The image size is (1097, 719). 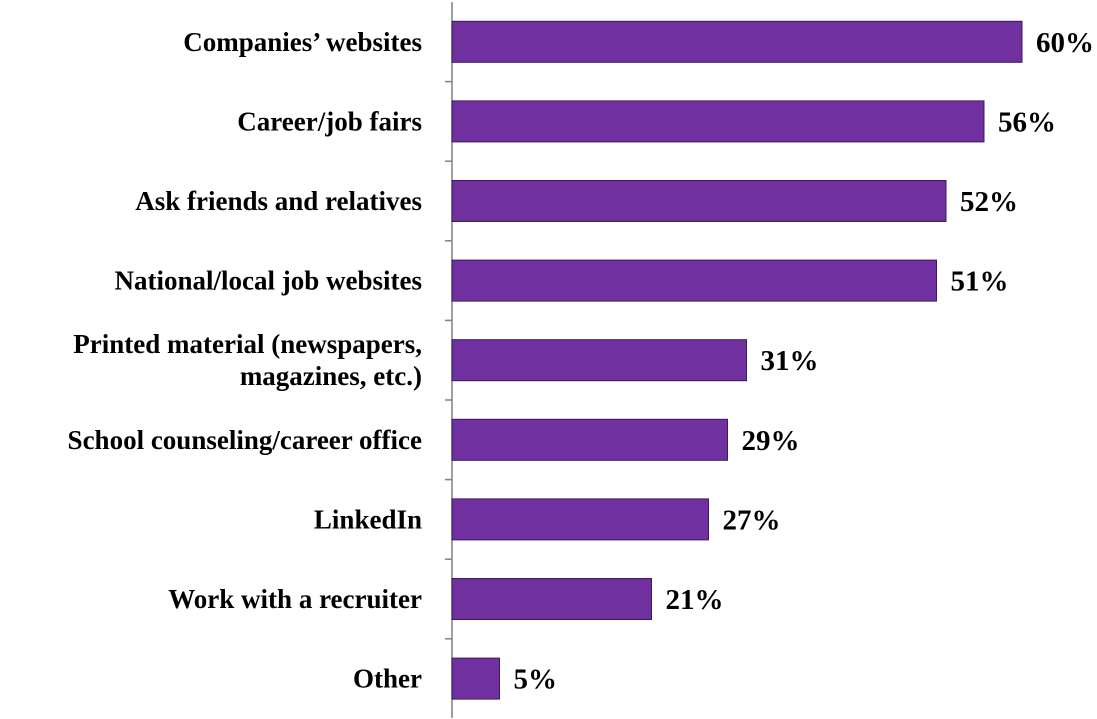 I want to click on y-axis, so click(x=449, y=360).